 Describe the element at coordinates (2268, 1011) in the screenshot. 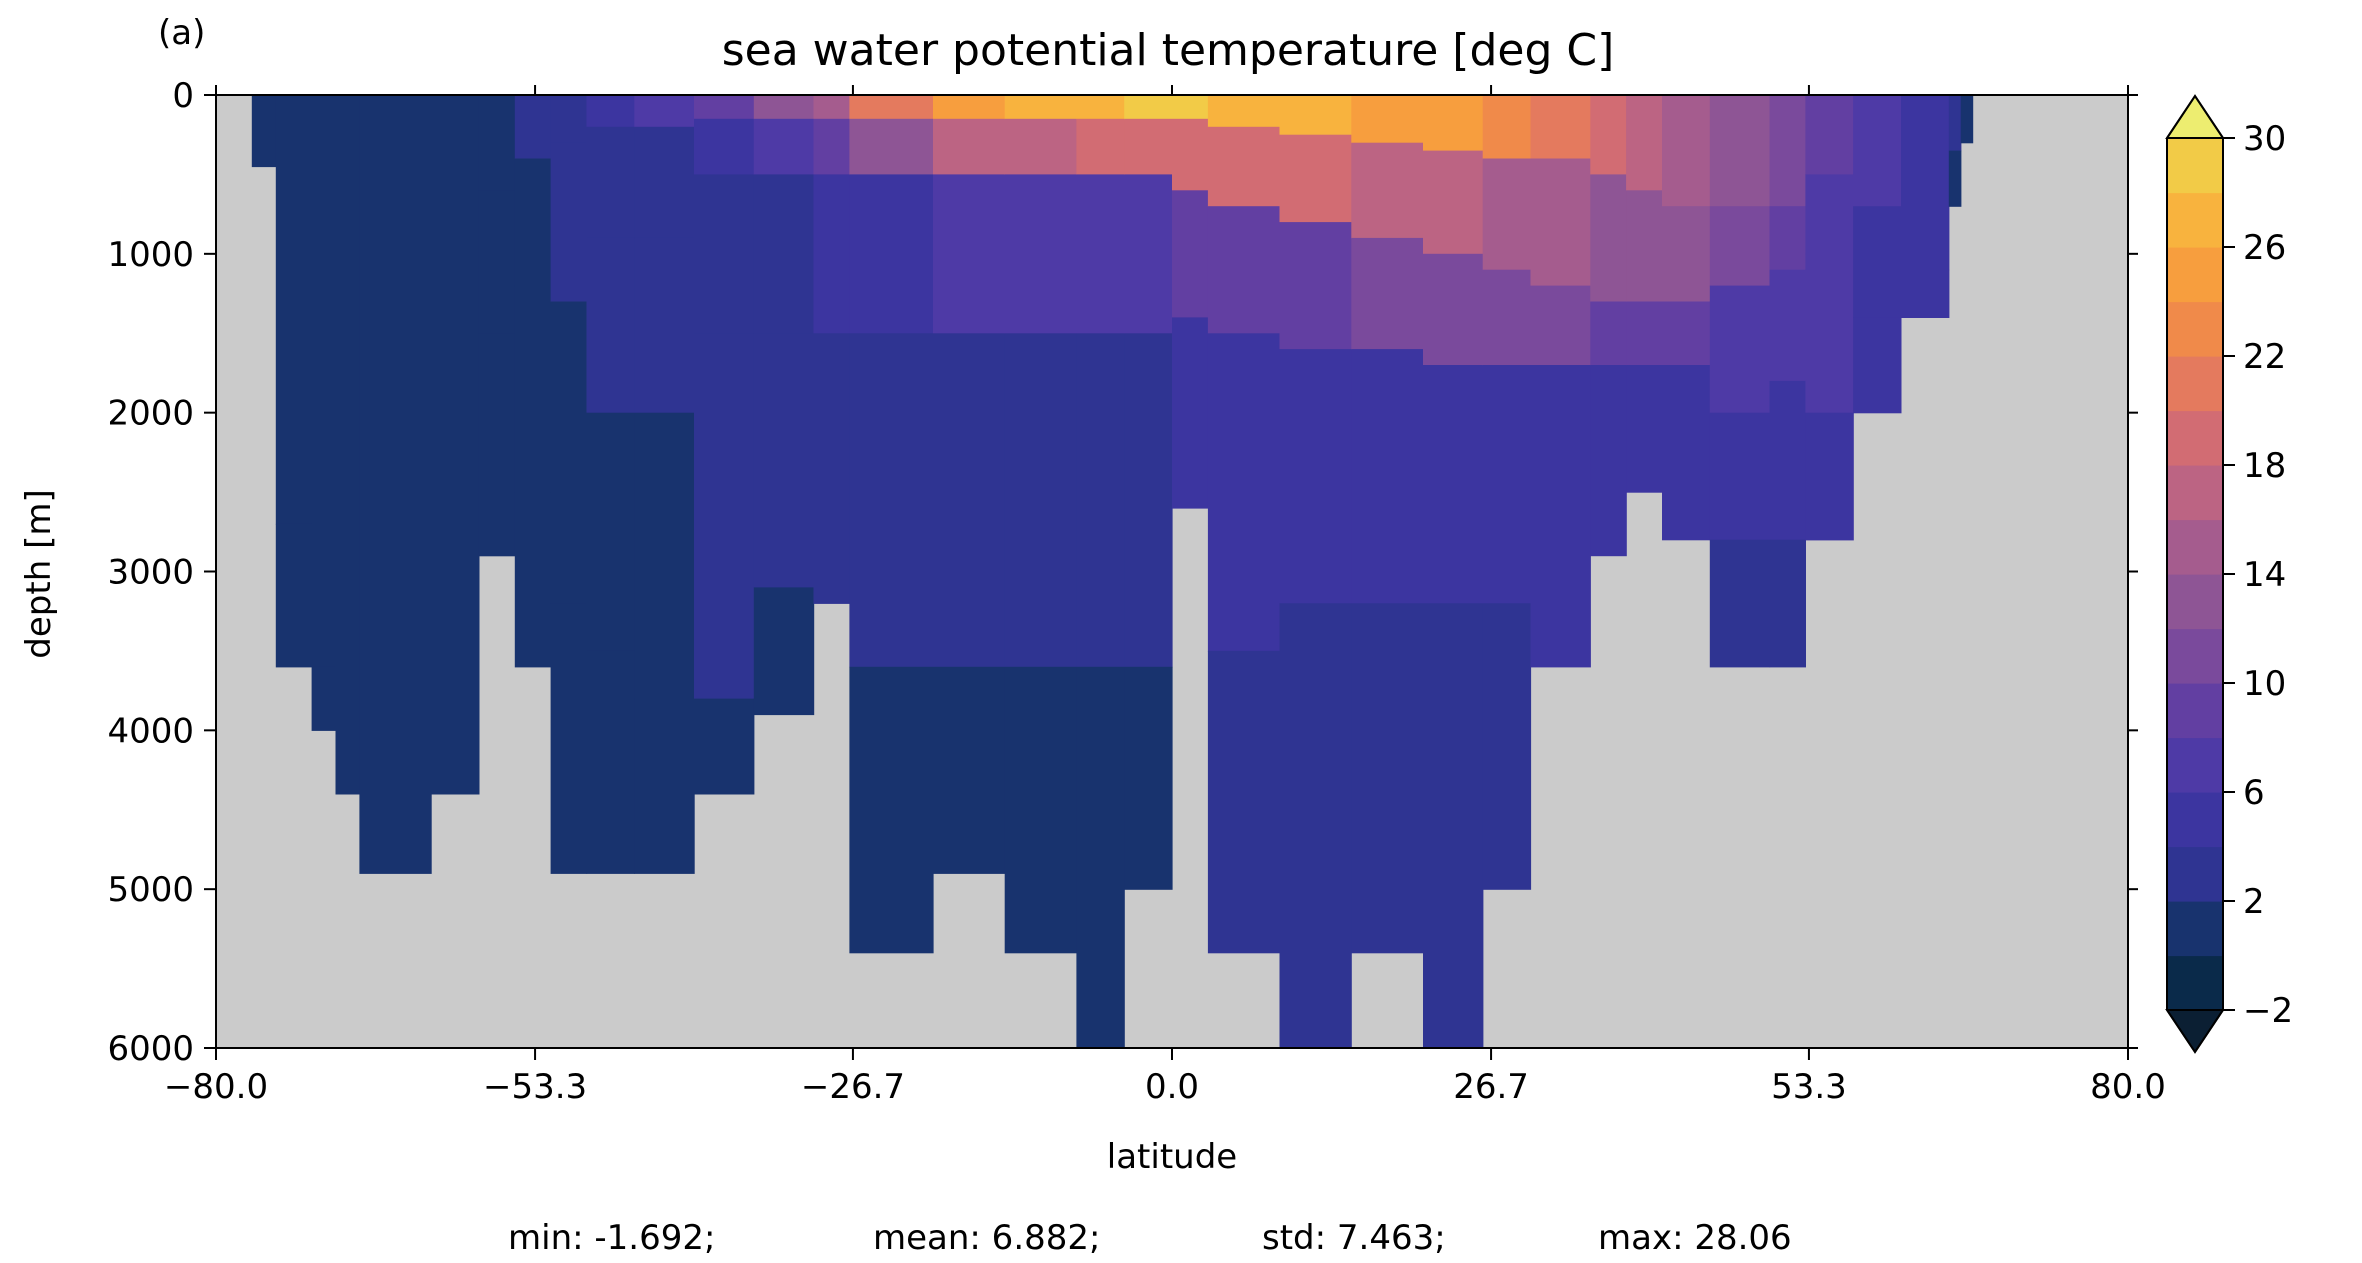

I see `colorbar-tick-label: −2` at that location.